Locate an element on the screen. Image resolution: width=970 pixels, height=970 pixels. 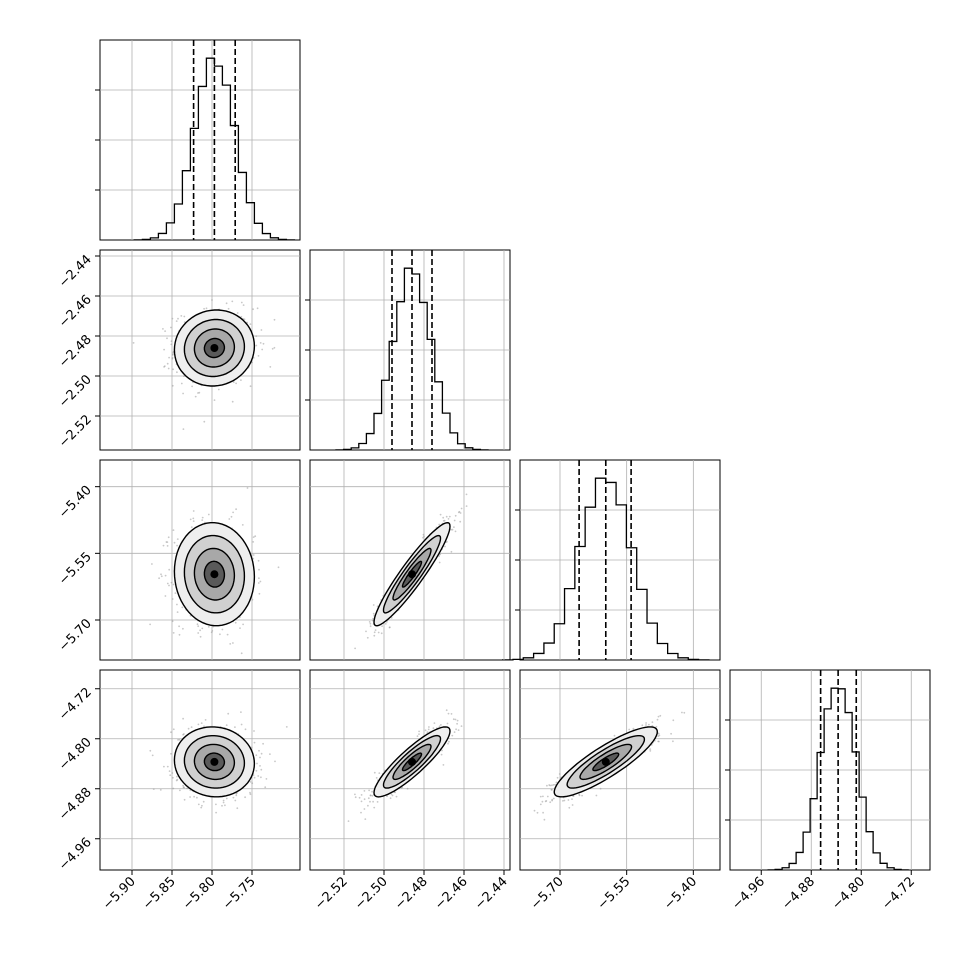
y-tick-label: −2.46 is located at coordinates (75, 311).